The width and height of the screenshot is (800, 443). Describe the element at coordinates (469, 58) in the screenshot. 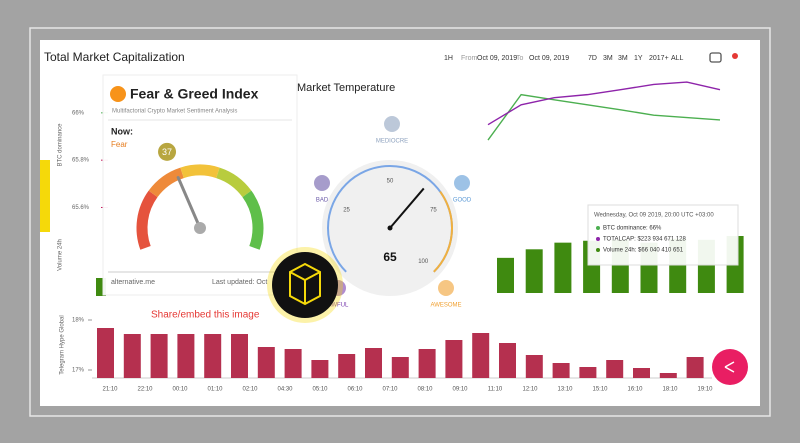

I see `from-label: From` at that location.